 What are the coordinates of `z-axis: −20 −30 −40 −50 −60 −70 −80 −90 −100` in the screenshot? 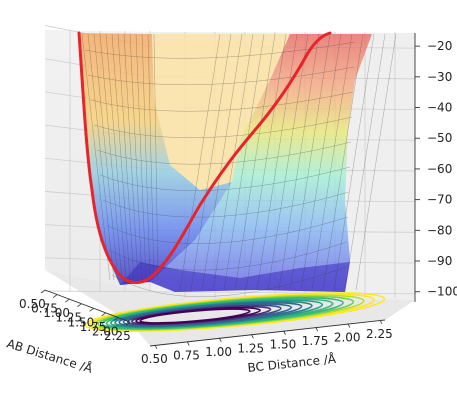 It's located at (436, 169).